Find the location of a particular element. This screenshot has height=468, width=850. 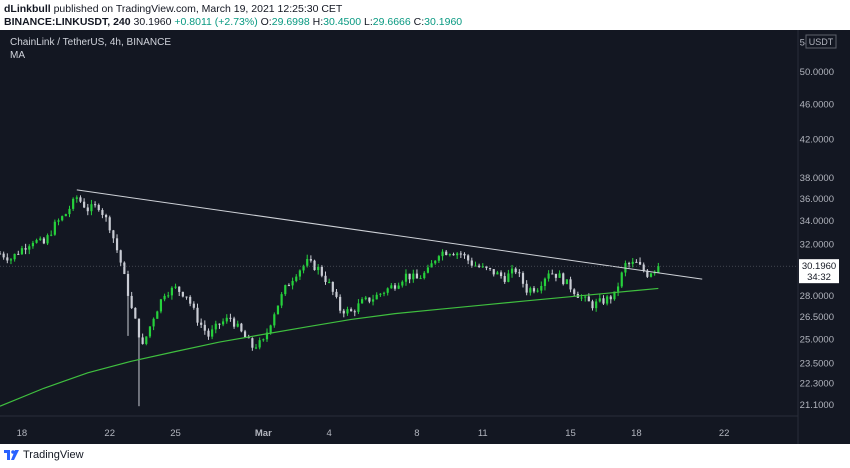

time-tick-label: Mar is located at coordinates (263, 433).